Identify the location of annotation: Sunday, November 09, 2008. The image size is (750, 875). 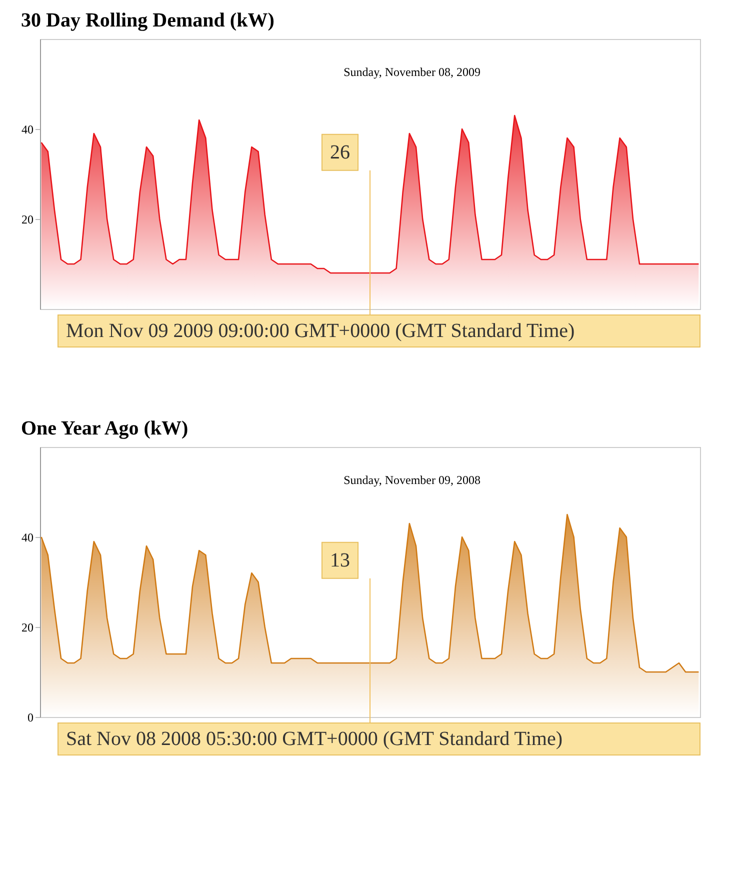
(412, 480).